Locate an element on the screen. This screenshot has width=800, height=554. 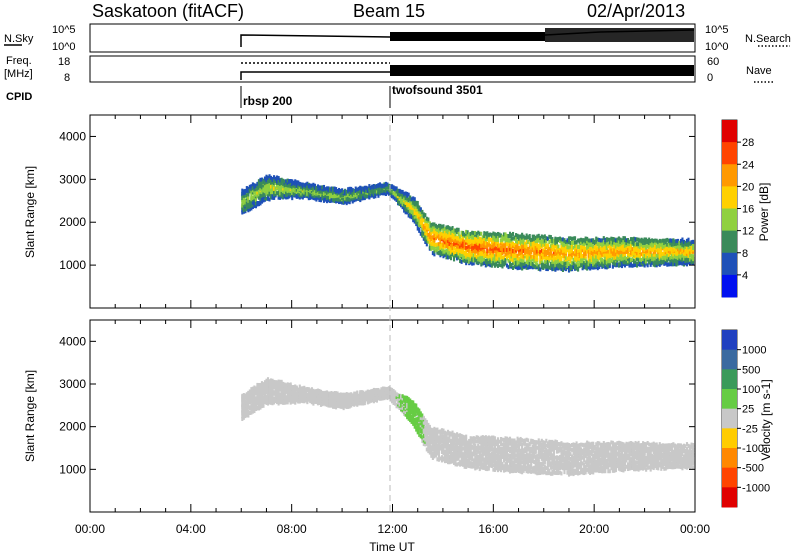
noise-panel-frame is located at coordinates (392, 38).